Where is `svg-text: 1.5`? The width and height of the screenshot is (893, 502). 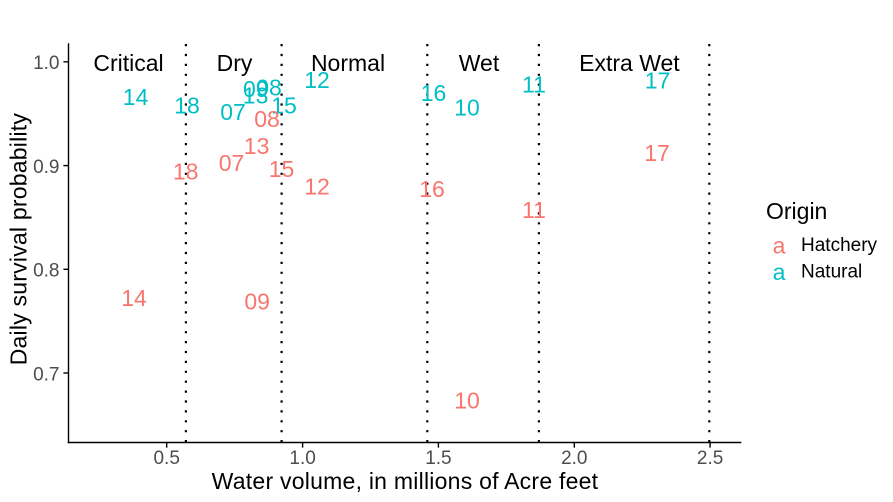
svg-text: 1.5 is located at coordinates (438, 458).